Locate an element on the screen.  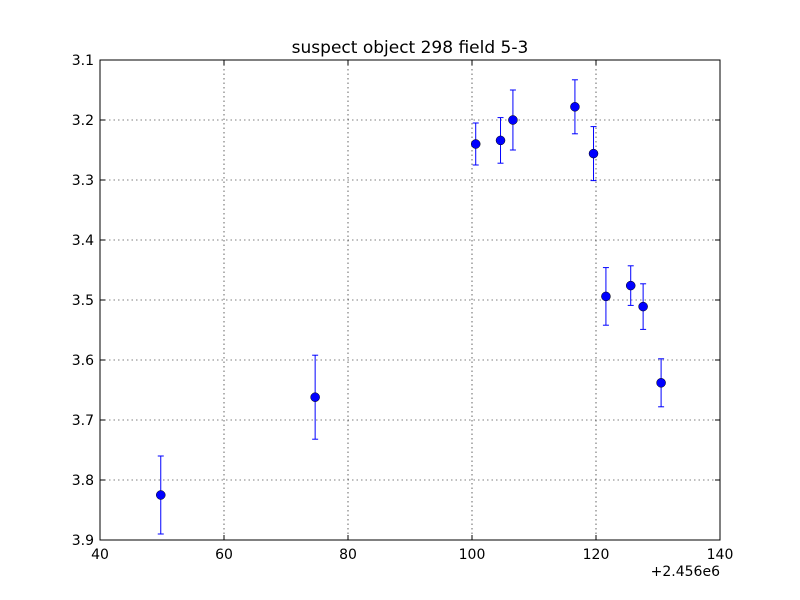
y-tick-label: 3.4 is located at coordinates (83, 241).